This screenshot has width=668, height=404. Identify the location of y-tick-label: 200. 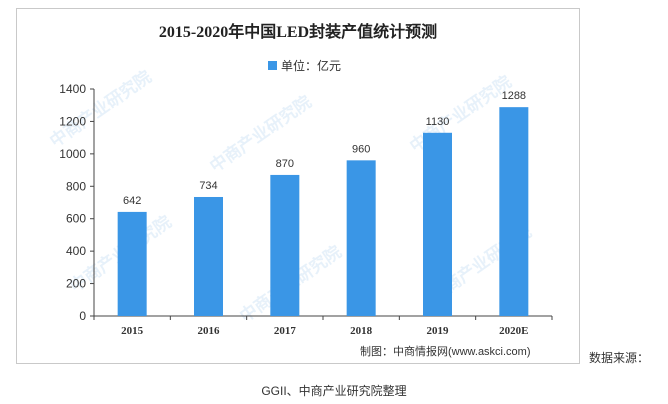
(76, 284).